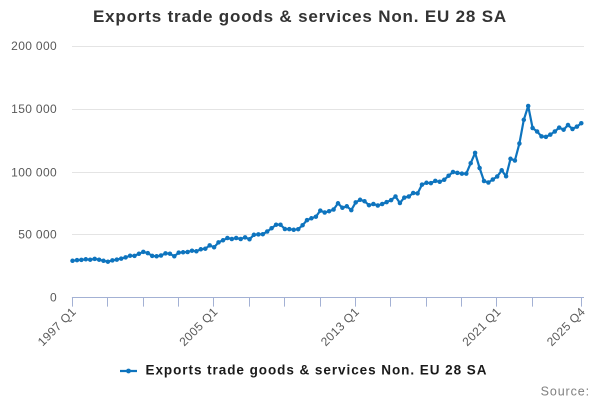  What do you see at coordinates (53, 297) in the screenshot?
I see `svg-text: 0` at bounding box center [53, 297].